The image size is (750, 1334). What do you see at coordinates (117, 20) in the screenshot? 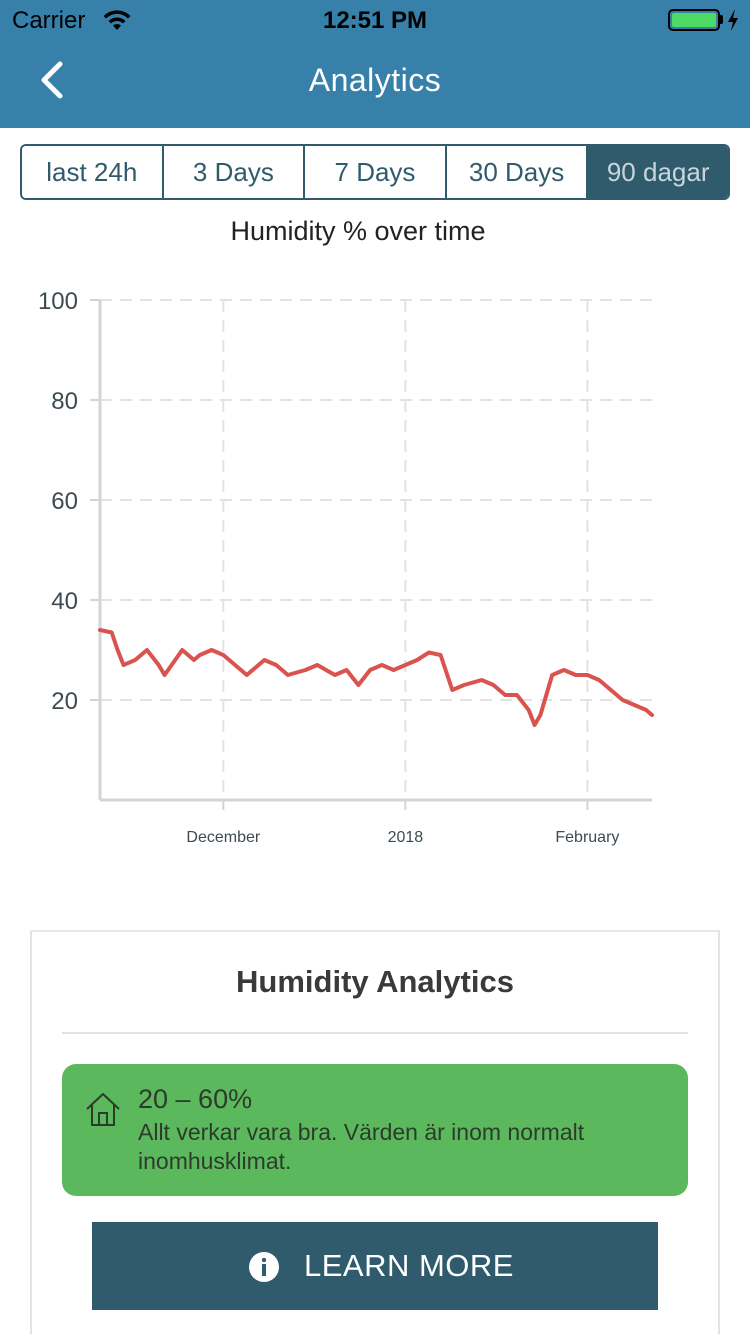
I see `wifi-icon` at bounding box center [117, 20].